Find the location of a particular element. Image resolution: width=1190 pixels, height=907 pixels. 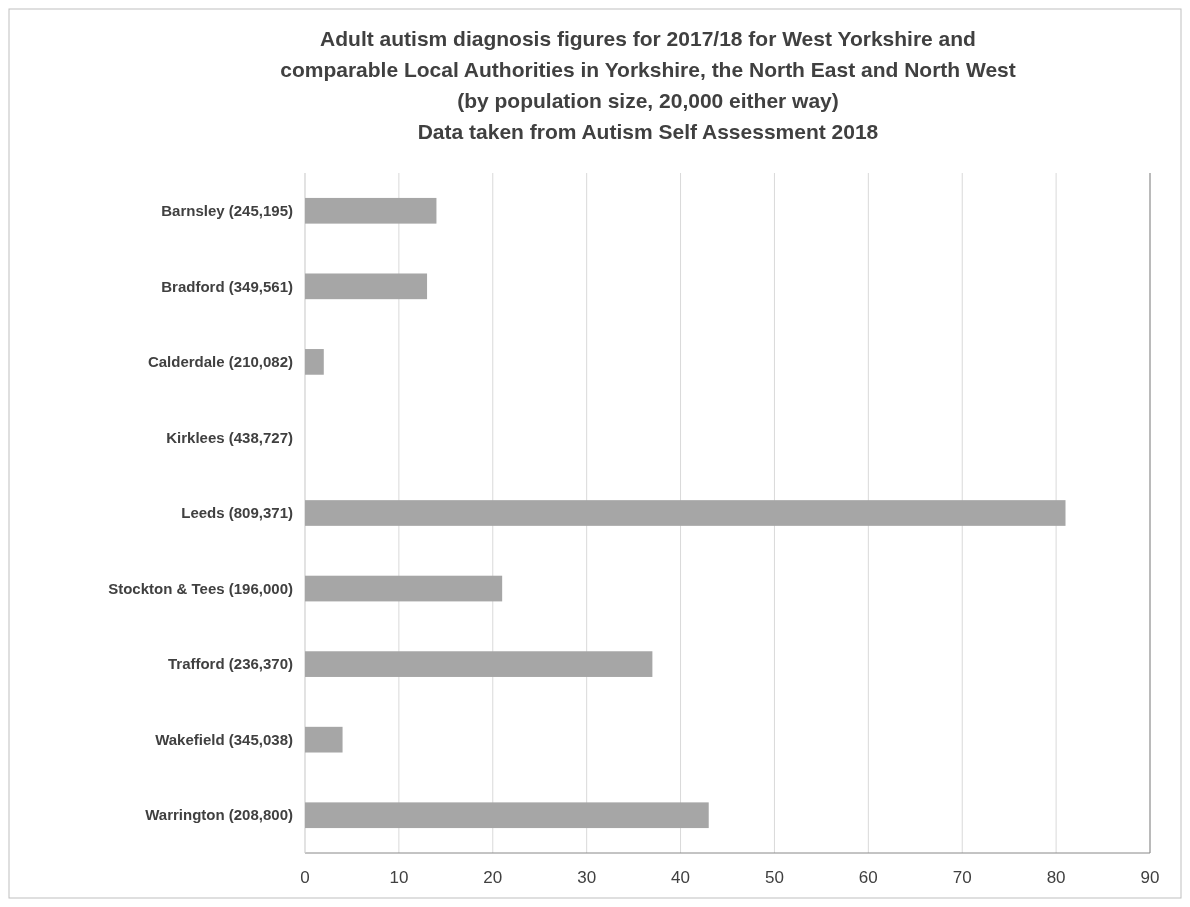

x-tick-label: 80 is located at coordinates (1056, 877).